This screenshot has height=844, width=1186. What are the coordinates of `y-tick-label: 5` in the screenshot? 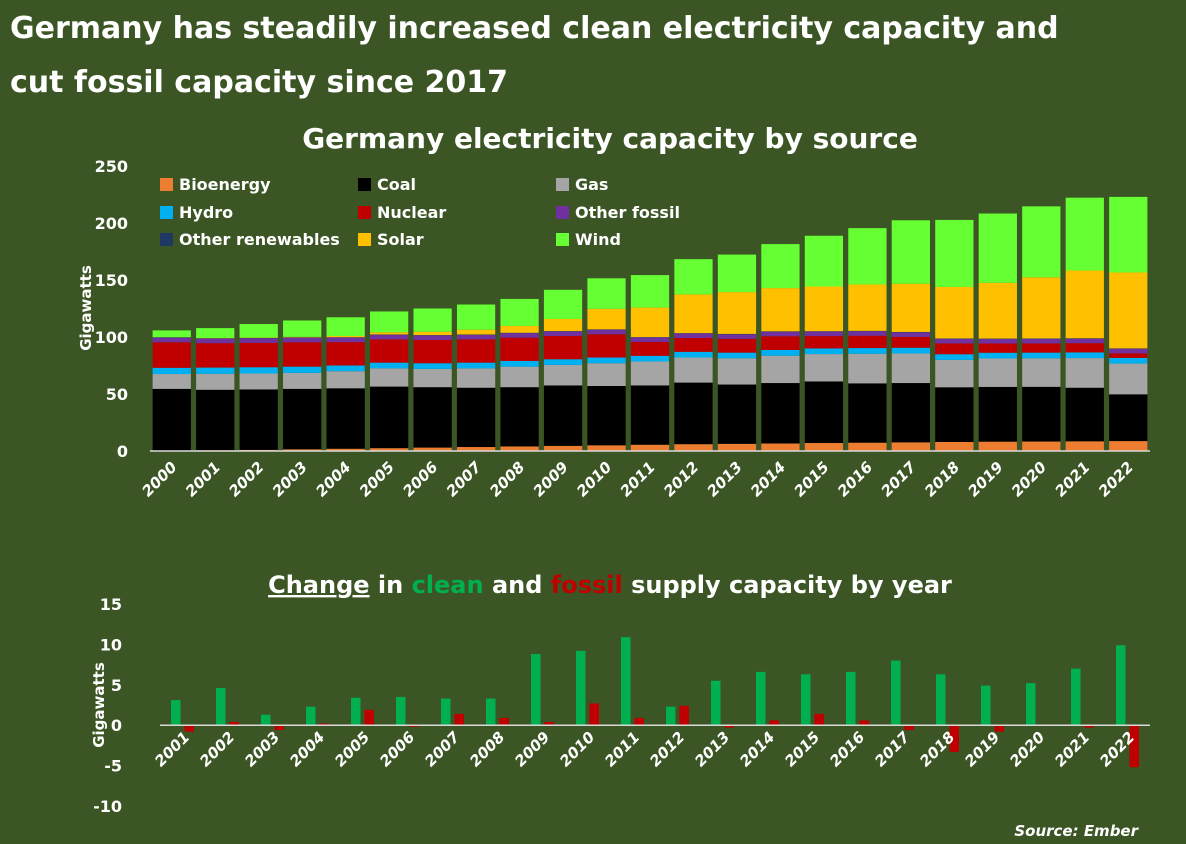 It's located at (116, 685).